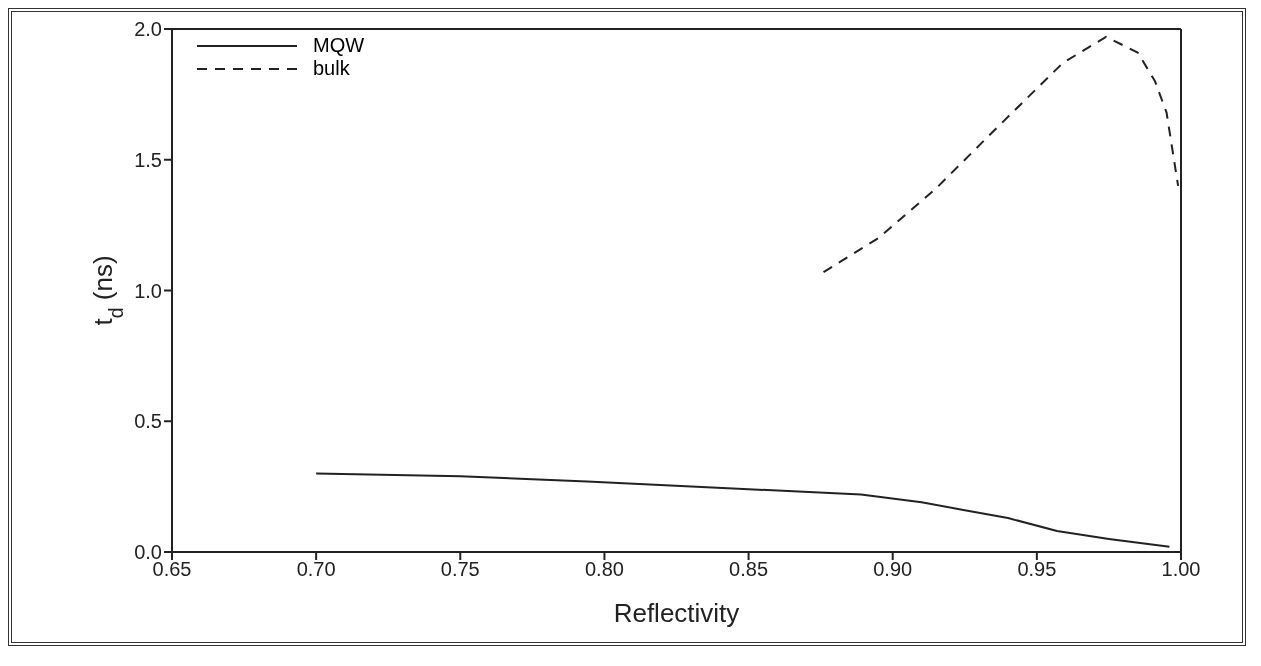  I want to click on x-tick-label: 0.70, so click(316, 569).